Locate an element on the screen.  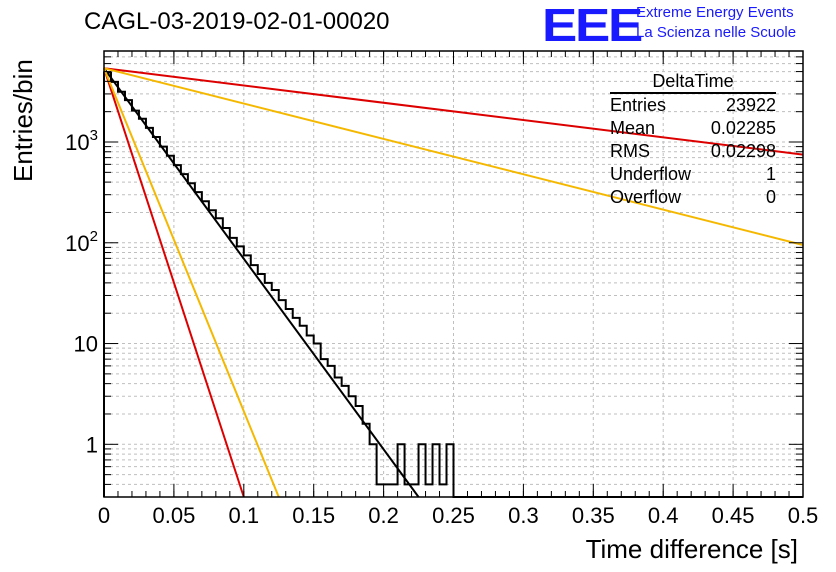
x-tick-label: 0 is located at coordinates (104, 515).